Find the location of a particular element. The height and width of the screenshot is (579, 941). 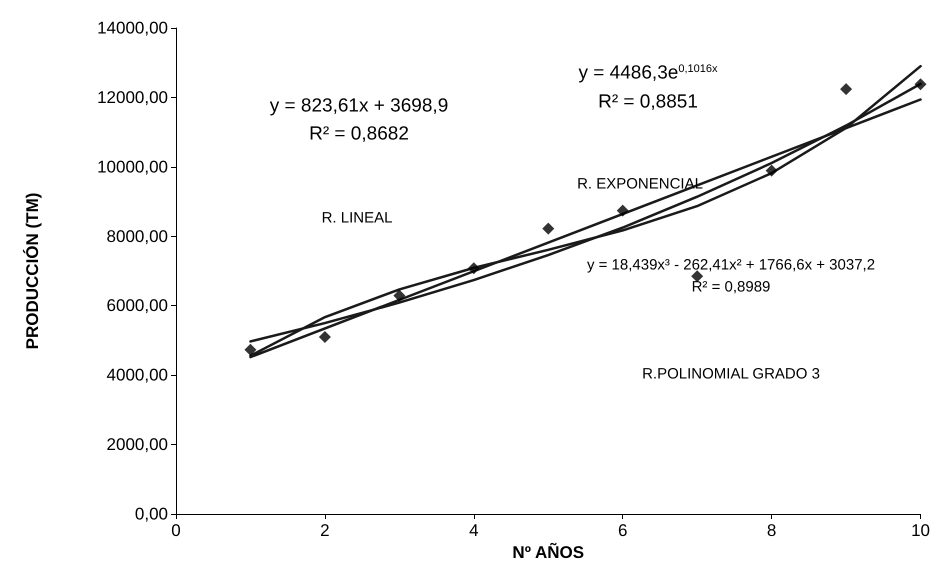

x-tick-label: 6 is located at coordinates (623, 530).